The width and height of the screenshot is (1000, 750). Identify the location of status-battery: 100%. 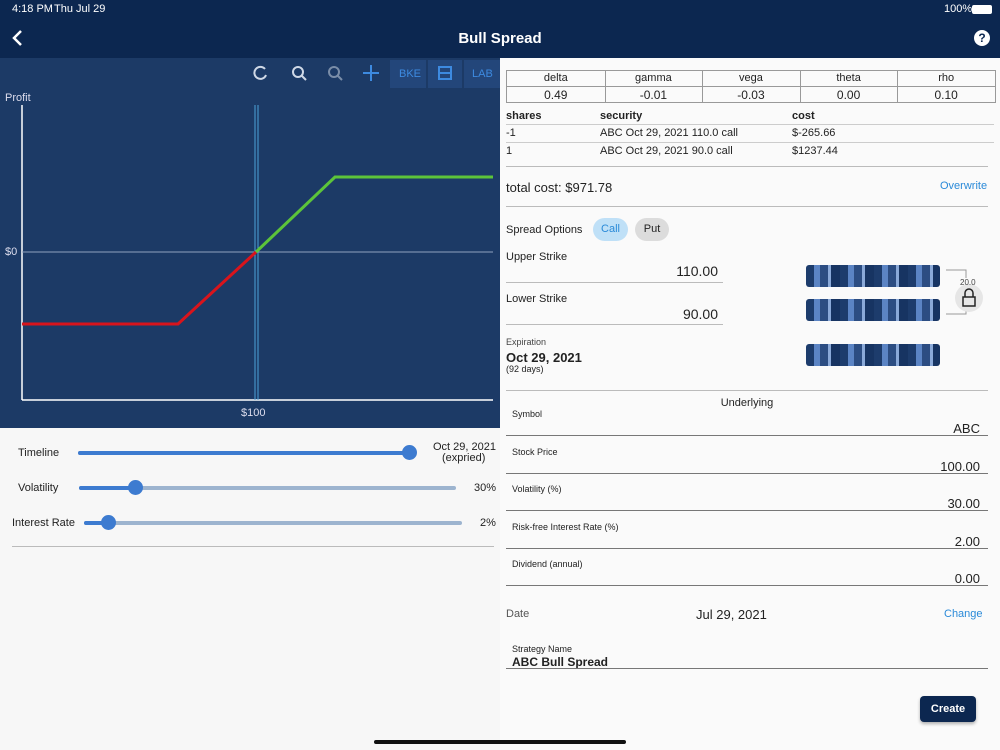
(958, 9).